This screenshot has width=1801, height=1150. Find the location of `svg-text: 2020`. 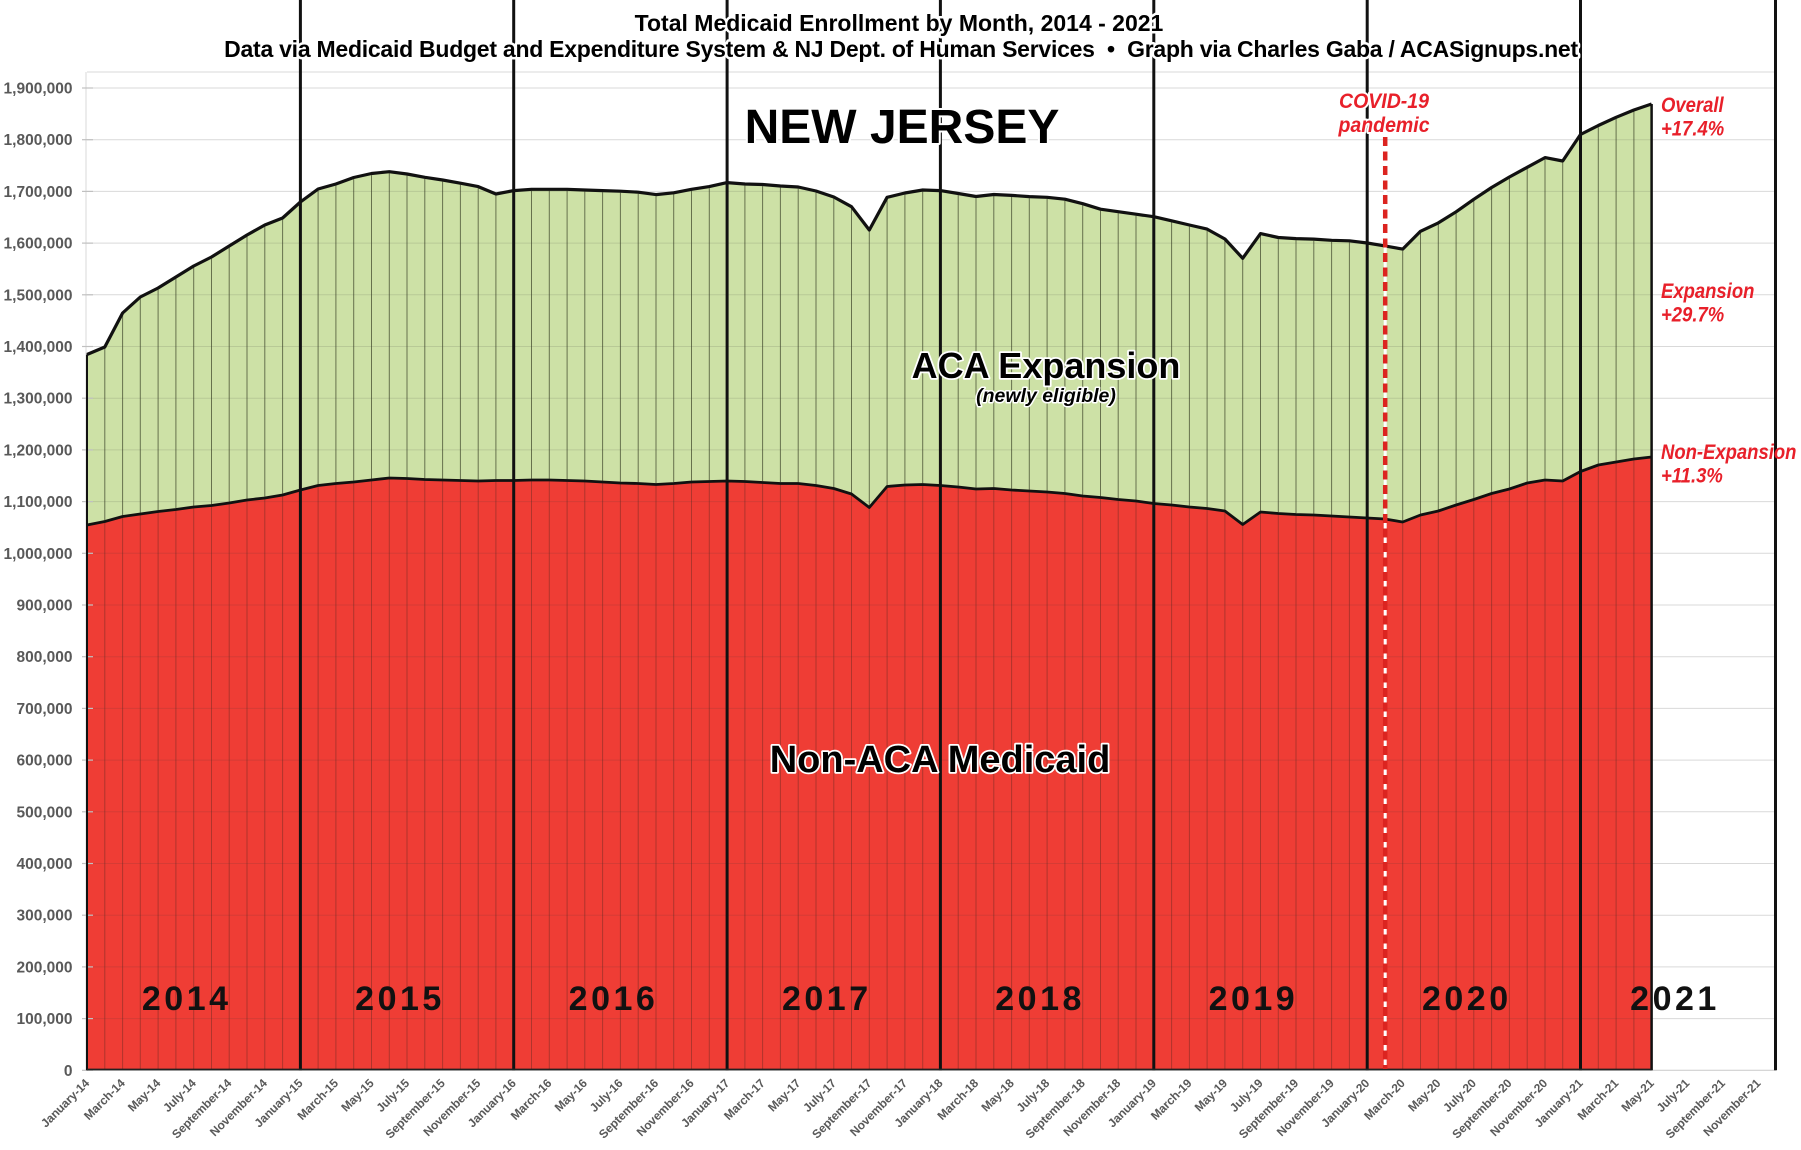

svg-text: 2020 is located at coordinates (1467, 999).